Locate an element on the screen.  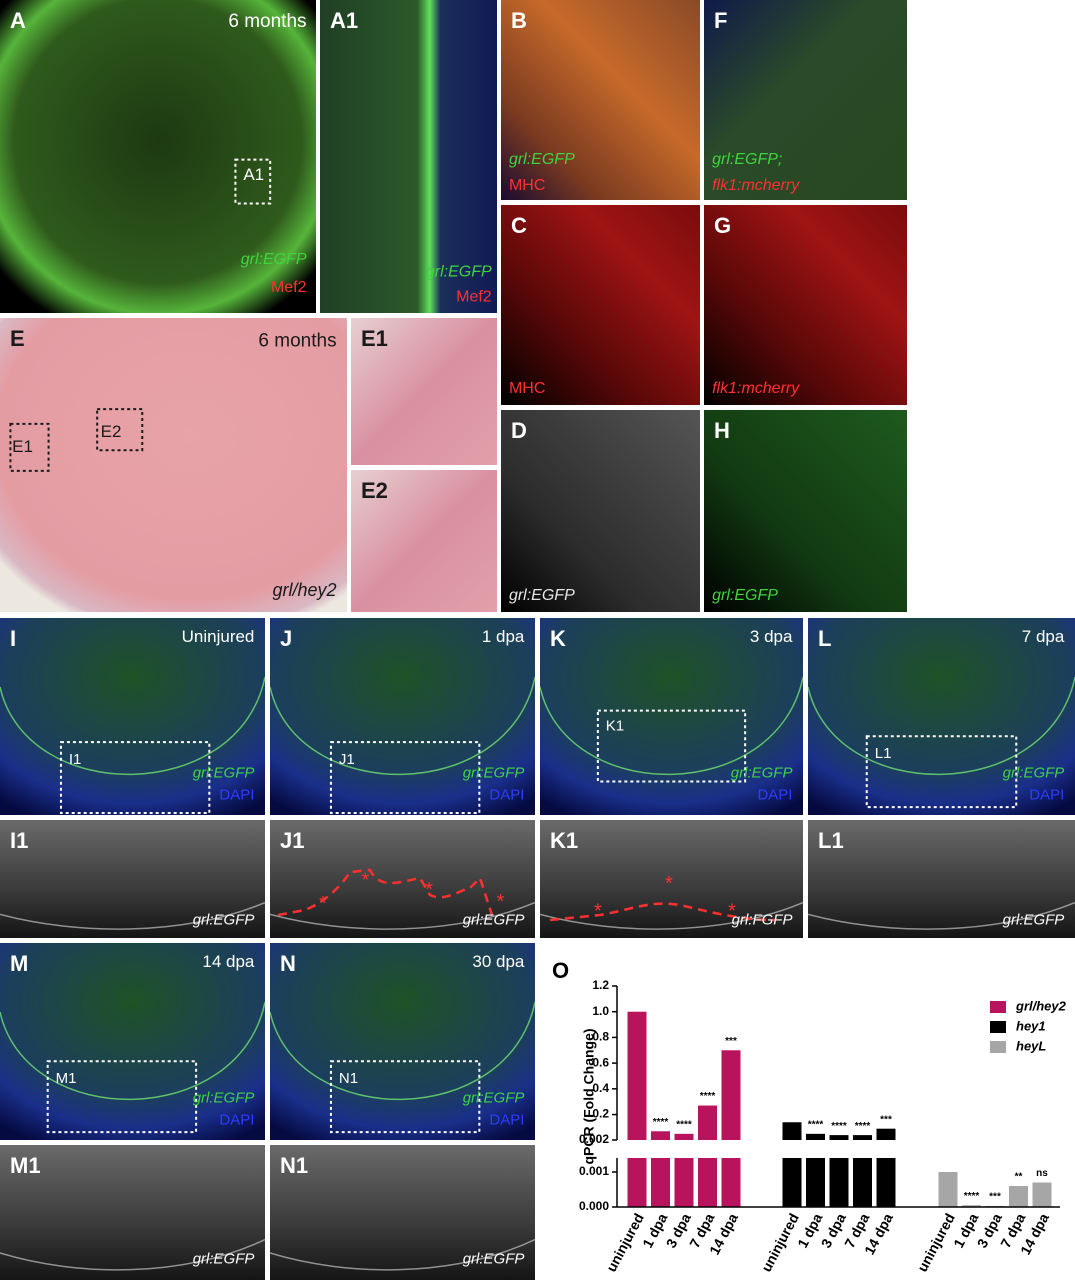
image-panel: M 14 dpa grl:EGFP DAPI M1 is located at coordinates (132, 1041).